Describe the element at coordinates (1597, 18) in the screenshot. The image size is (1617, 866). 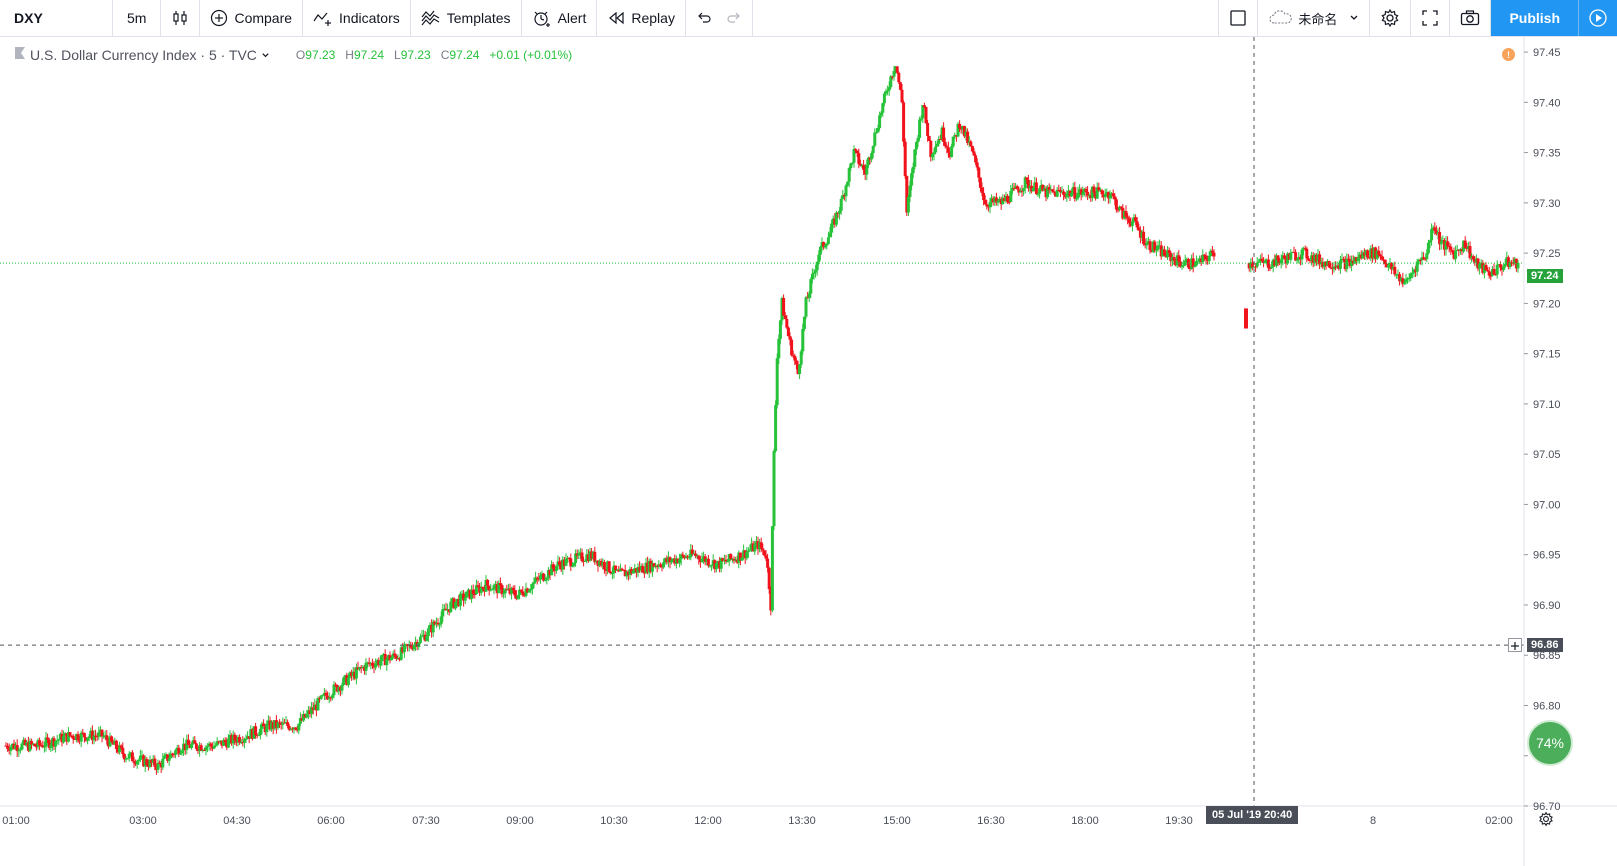
I see `play-button` at that location.